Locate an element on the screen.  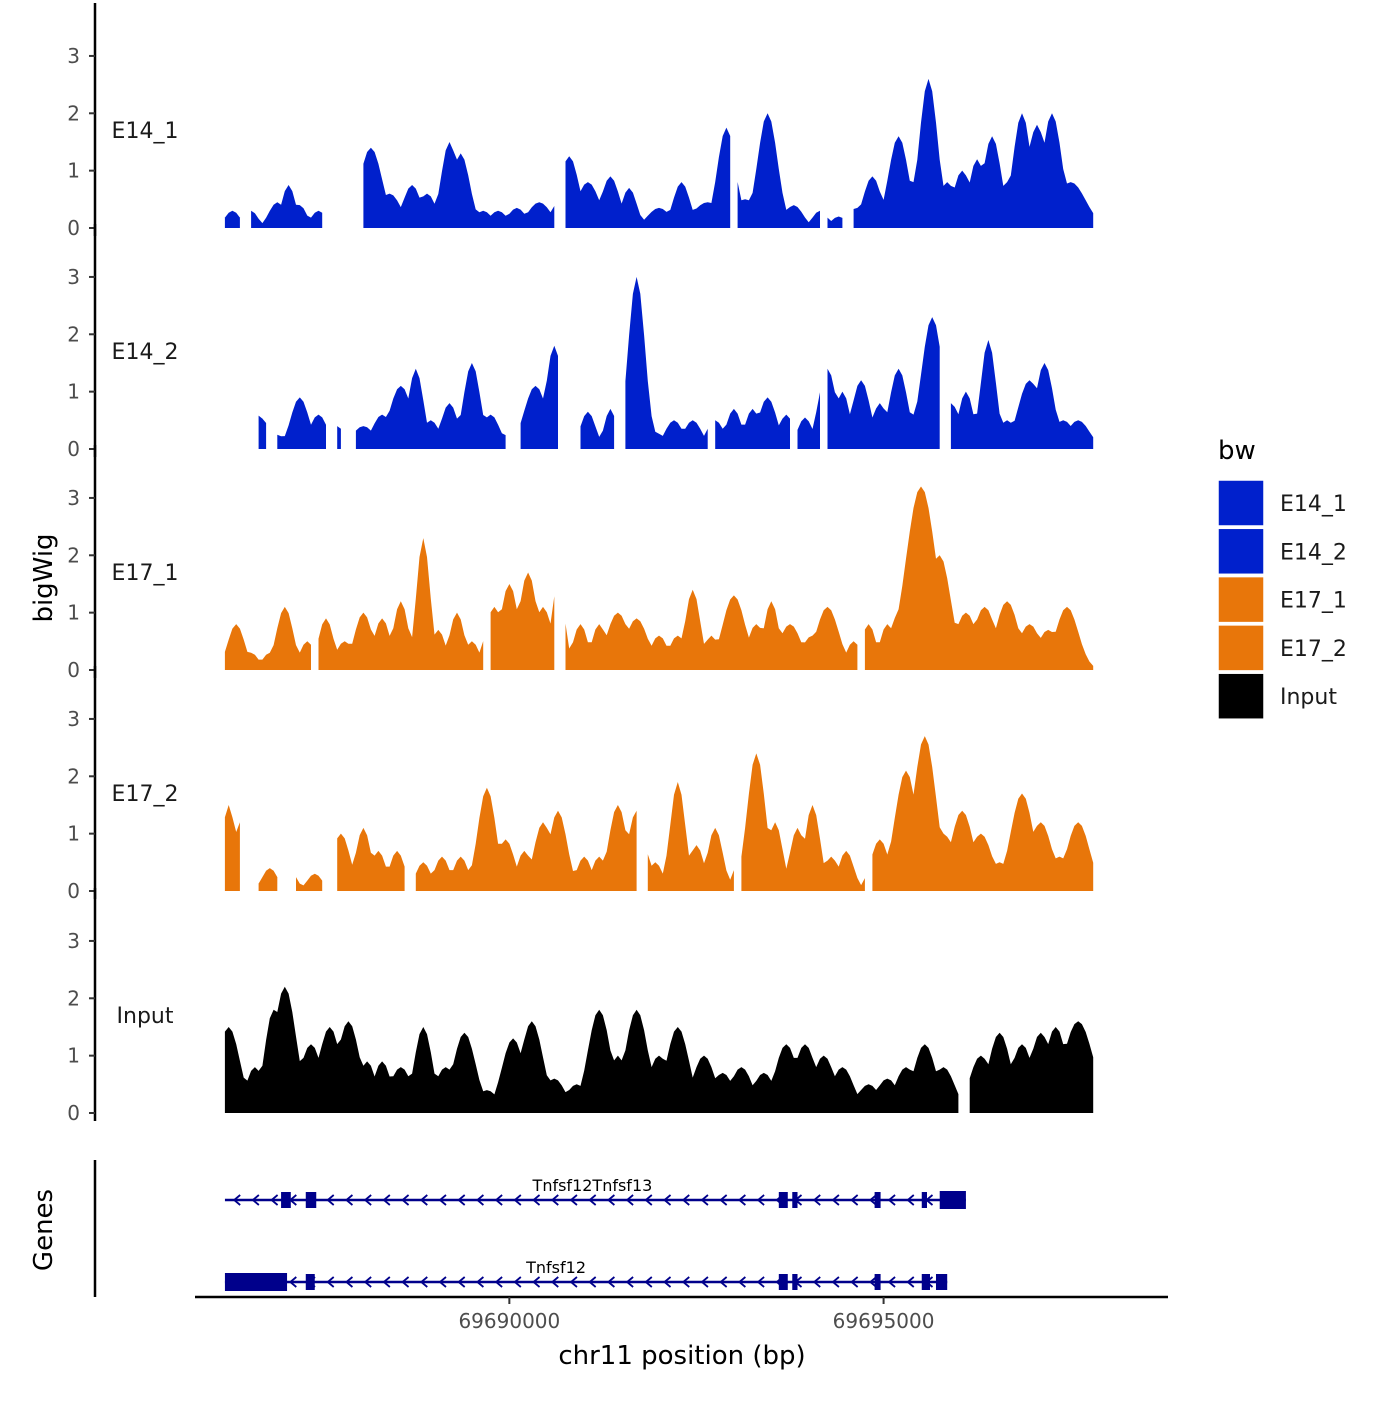
gene-label: Tnfsf12 is located at coordinates (555, 1267).